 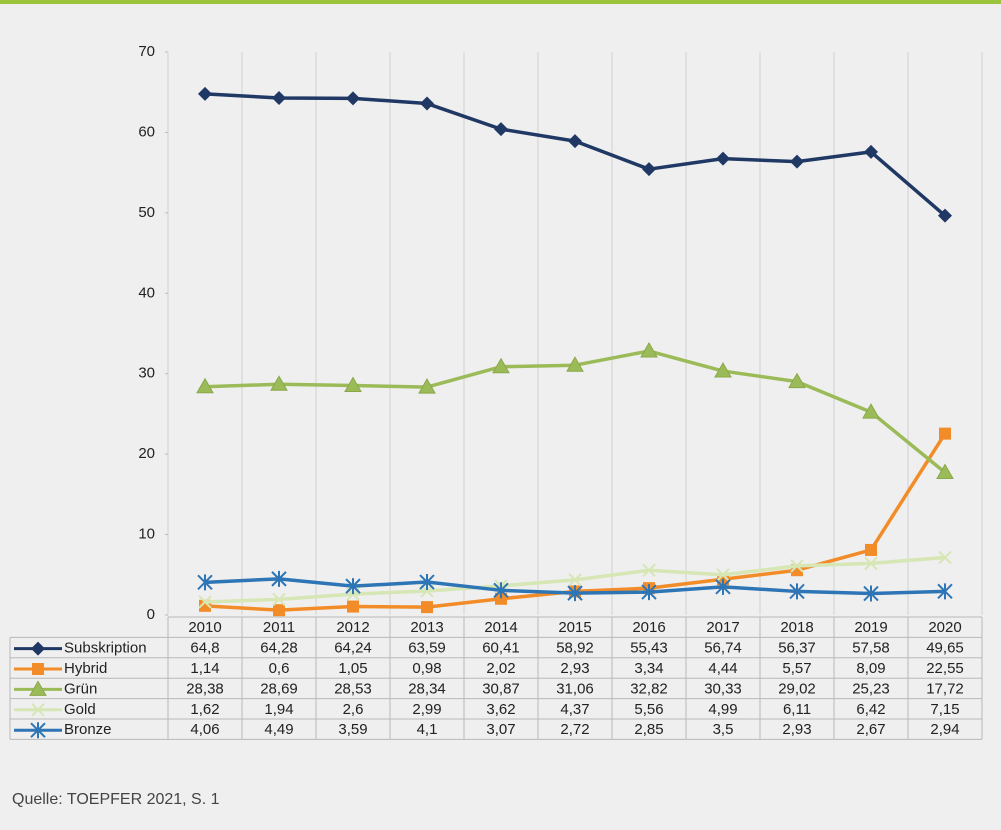 What do you see at coordinates (945, 688) in the screenshot?
I see `data-label: 17,72` at bounding box center [945, 688].